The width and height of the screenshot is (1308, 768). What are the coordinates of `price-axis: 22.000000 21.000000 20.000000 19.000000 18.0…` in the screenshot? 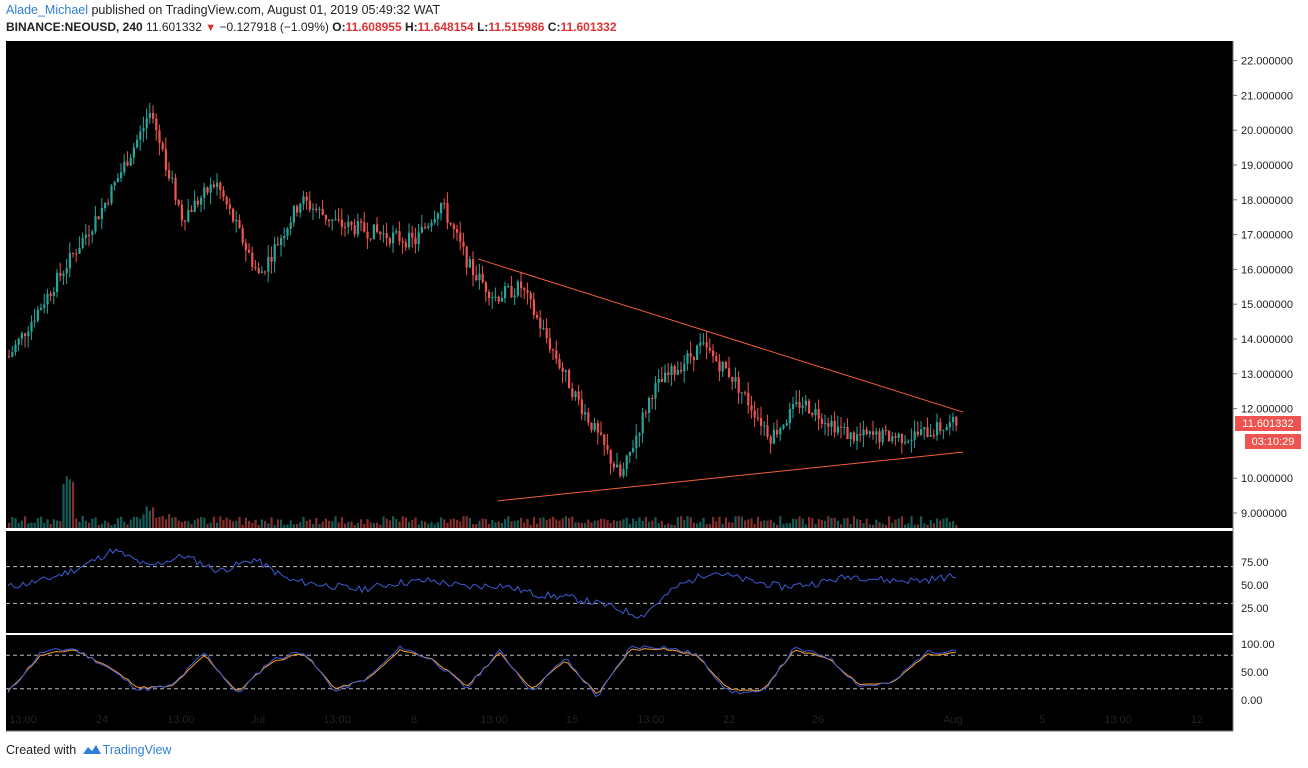 It's located at (1263, 288).